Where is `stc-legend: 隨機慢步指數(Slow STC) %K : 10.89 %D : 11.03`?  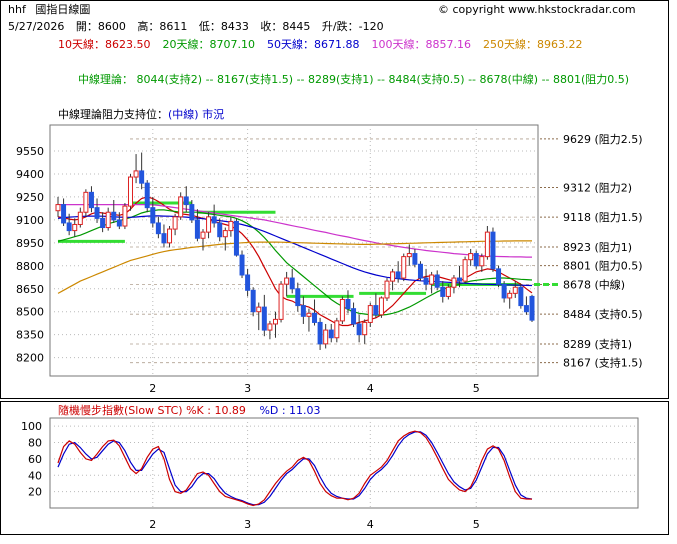 stc-legend: 隨機慢步指數(Slow STC) %K : 10.89 %D : 11.03 is located at coordinates (189, 410).